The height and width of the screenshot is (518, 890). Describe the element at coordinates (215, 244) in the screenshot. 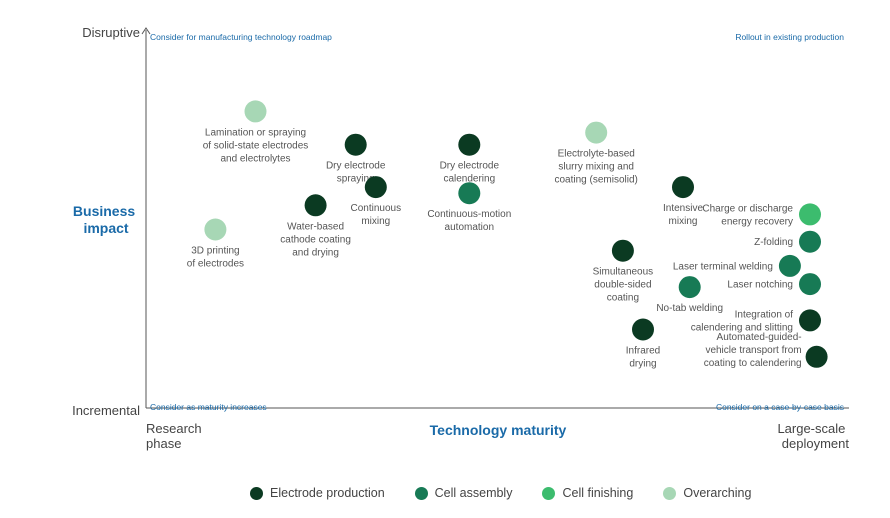

I see `data-point: 3D printing of electrodes` at that location.